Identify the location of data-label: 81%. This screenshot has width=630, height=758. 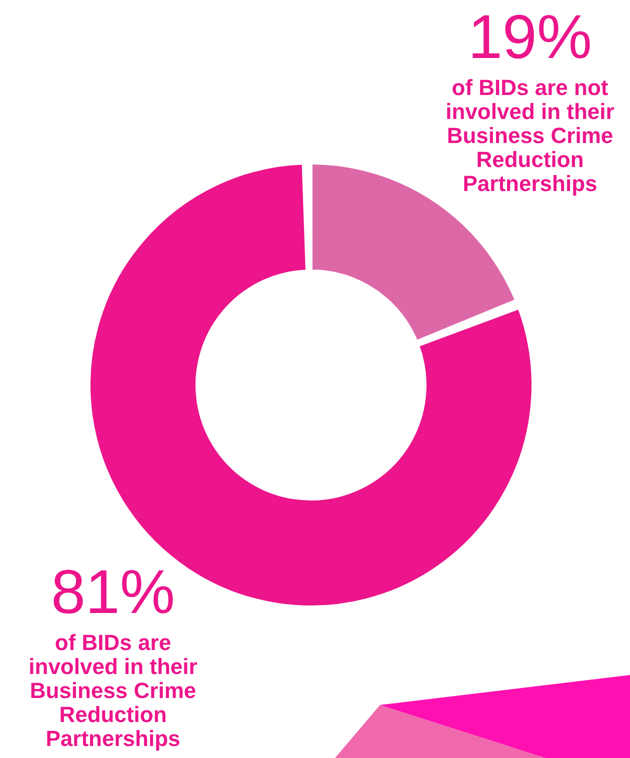
(113, 593).